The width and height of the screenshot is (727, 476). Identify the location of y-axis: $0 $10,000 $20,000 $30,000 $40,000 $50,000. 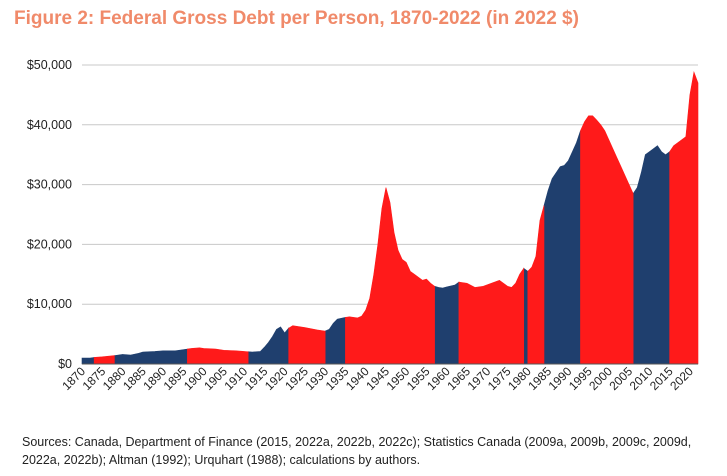
(49, 214).